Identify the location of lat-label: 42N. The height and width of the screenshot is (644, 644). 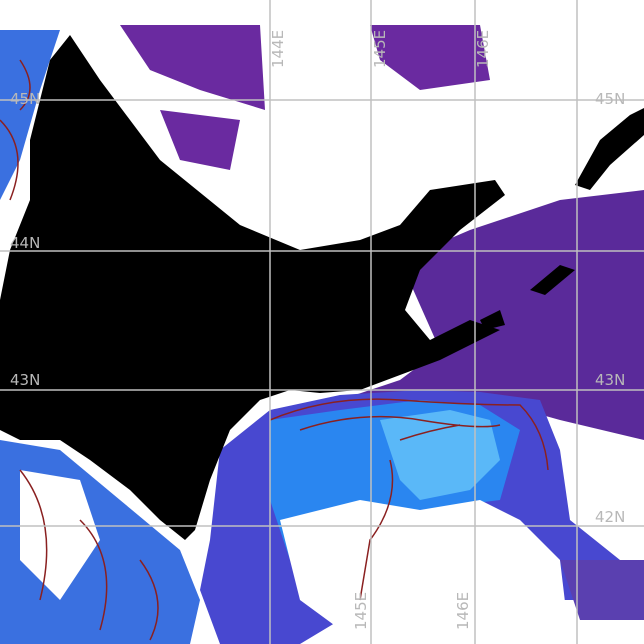
(610, 517).